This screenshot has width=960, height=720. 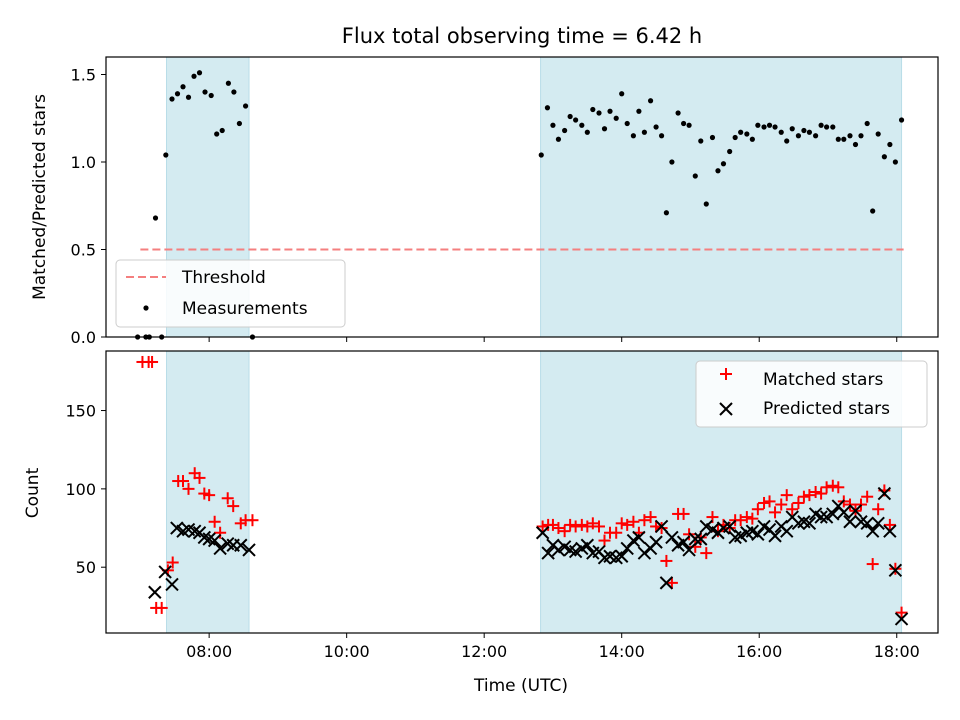 What do you see at coordinates (522, 36) in the screenshot?
I see `chart-title: Flux total observing time = 6.42 h` at bounding box center [522, 36].